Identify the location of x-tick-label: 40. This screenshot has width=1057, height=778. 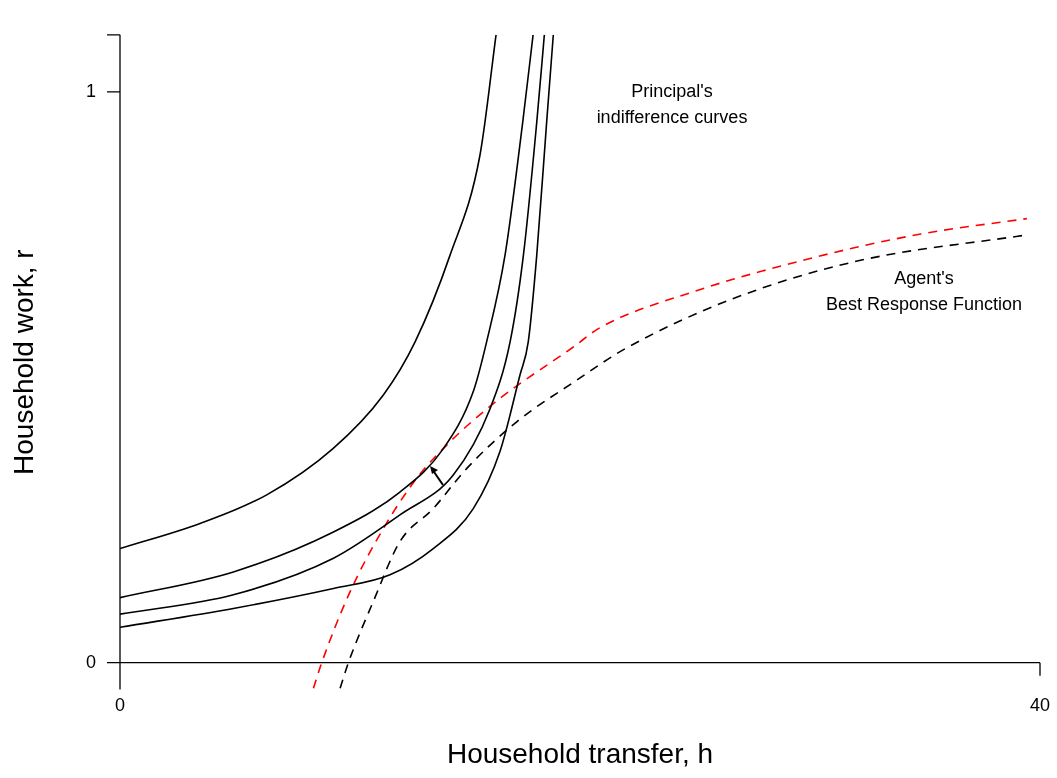
(1040, 705).